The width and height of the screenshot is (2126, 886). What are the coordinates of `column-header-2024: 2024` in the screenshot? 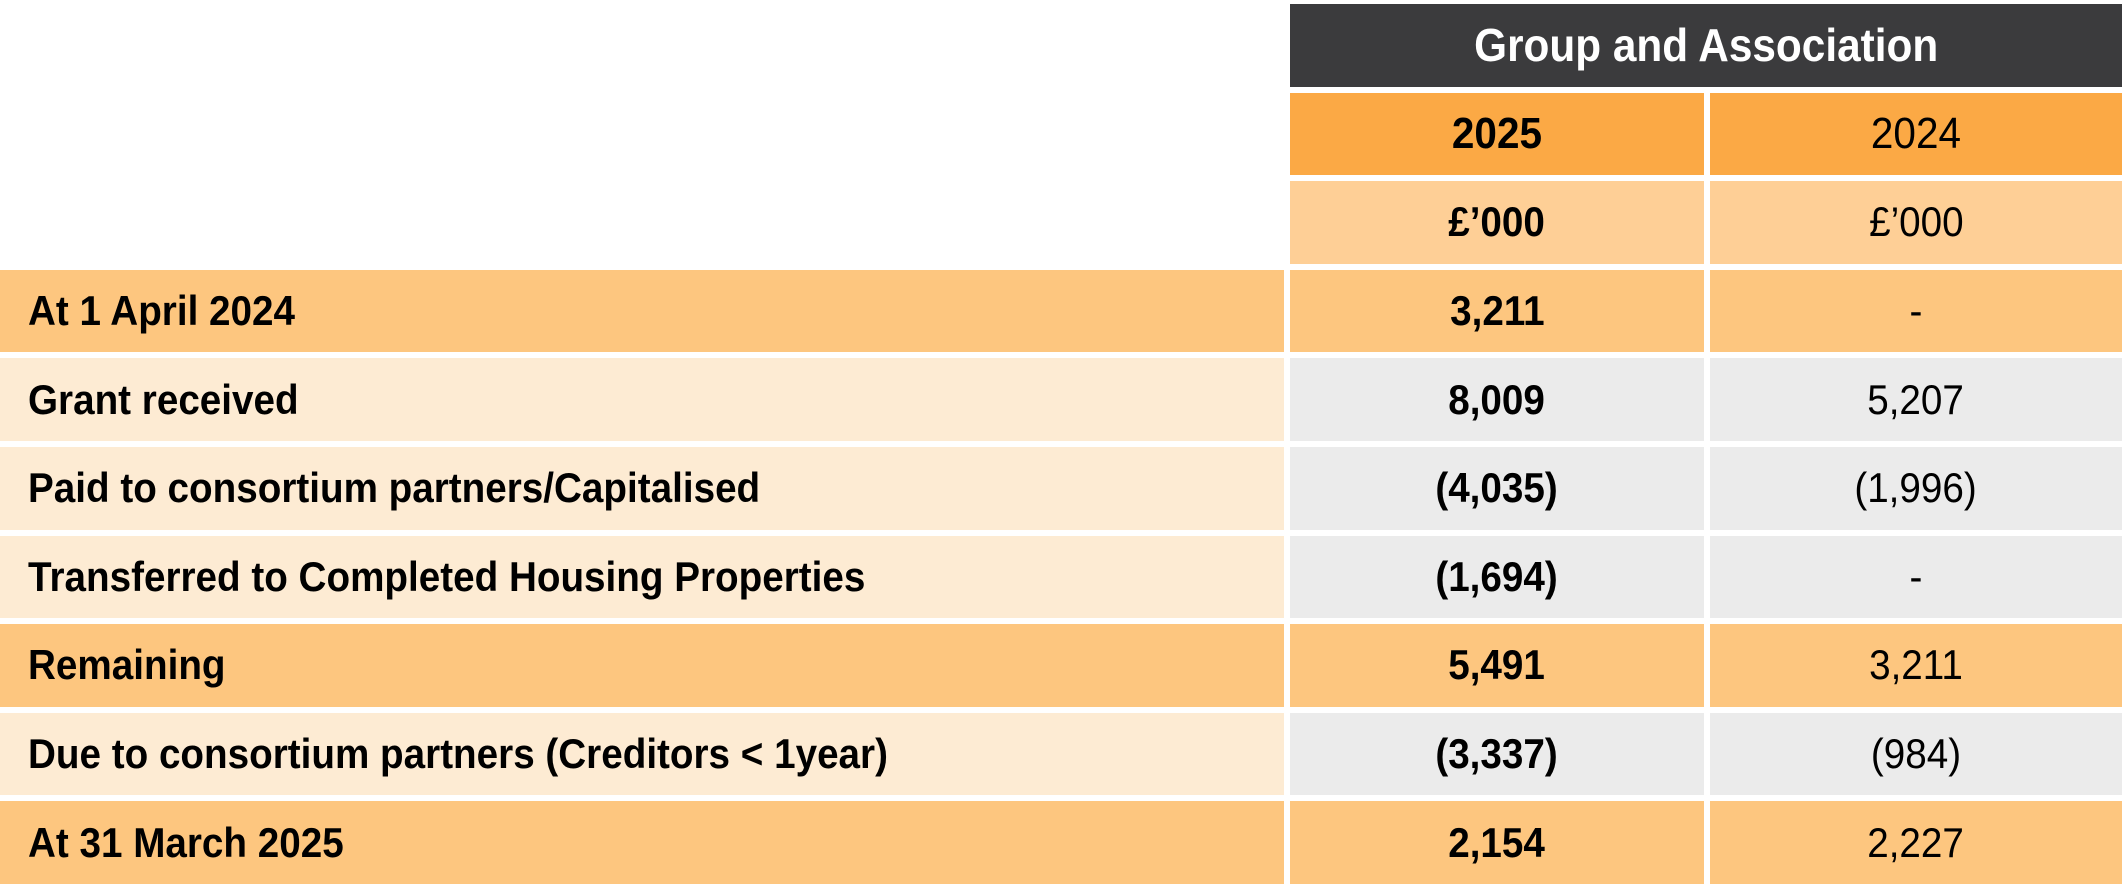 It's located at (1916, 134).